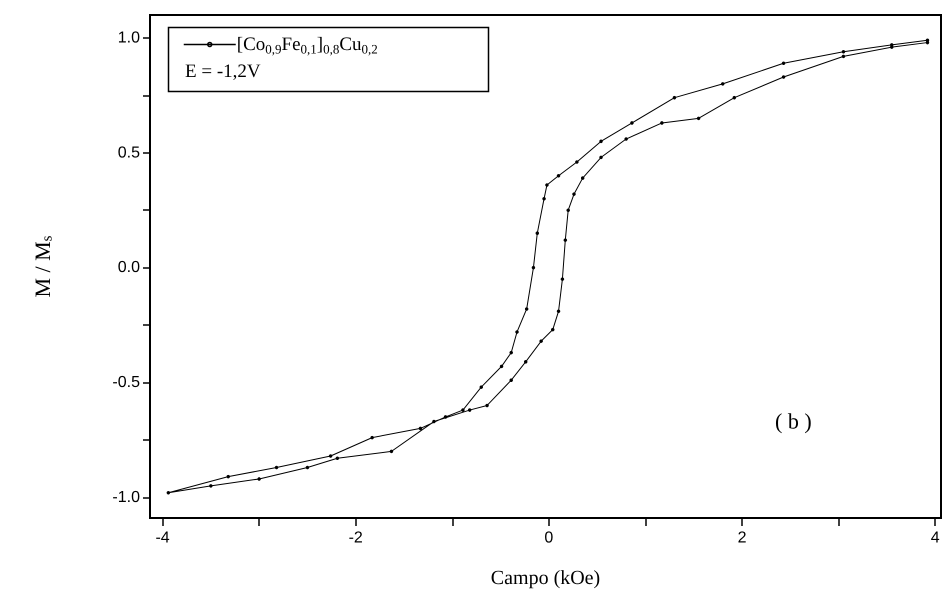  What do you see at coordinates (162, 538) in the screenshot?
I see `x-tick-label: -4` at bounding box center [162, 538].